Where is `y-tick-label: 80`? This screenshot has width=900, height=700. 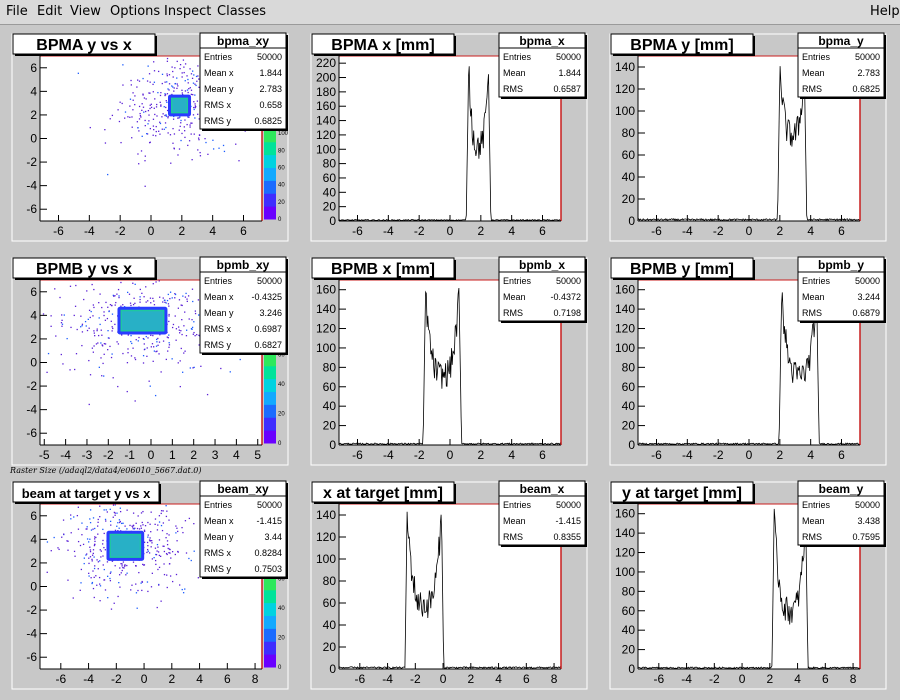
y-tick-label: 80 is located at coordinates (330, 367).